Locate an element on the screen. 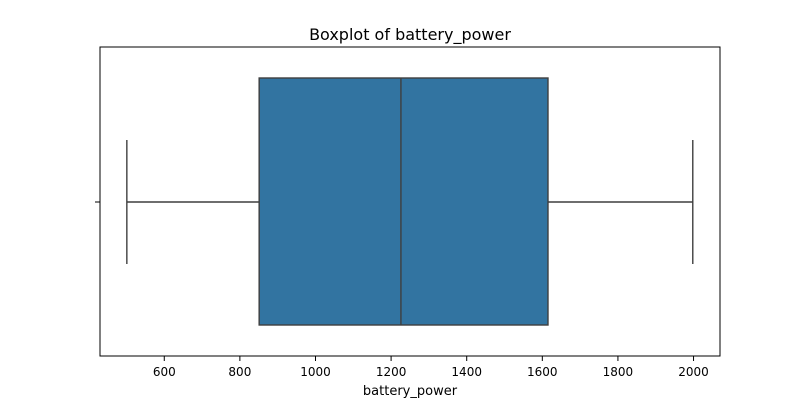 The image size is (800, 400). x-tick-label: 1400 is located at coordinates (466, 372).